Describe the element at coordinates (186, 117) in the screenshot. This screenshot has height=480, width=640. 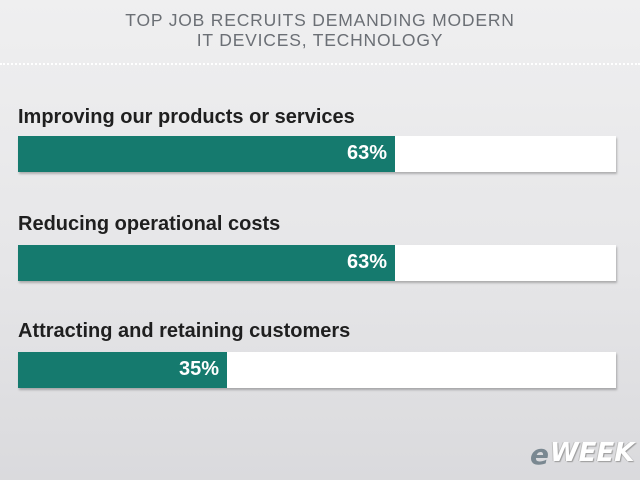
I see `category-label: Improving our products or services` at that location.